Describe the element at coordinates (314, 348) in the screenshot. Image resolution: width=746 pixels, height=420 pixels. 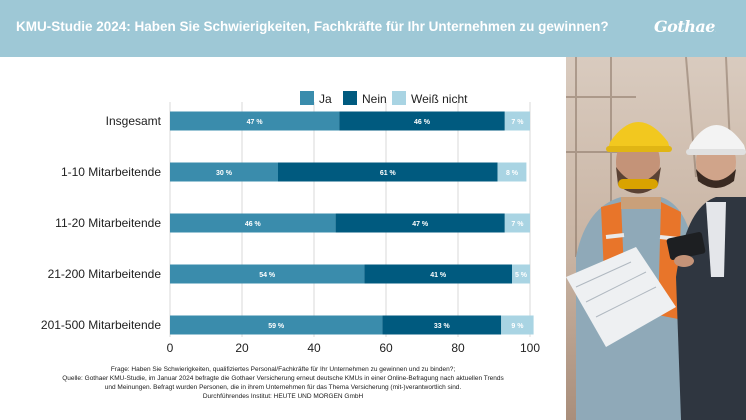
I see `x-tick-label: 40` at that location.